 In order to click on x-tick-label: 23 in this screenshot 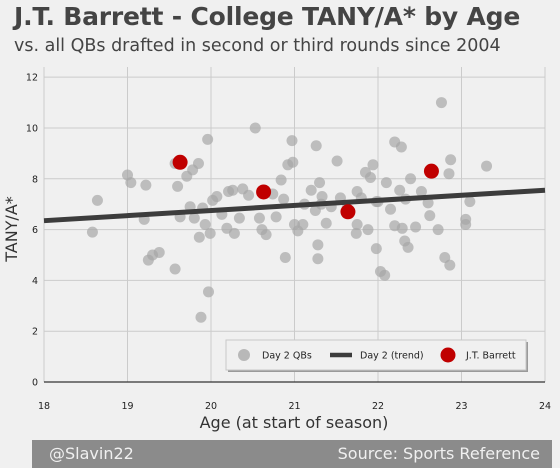, I will do `click(461, 406)`.